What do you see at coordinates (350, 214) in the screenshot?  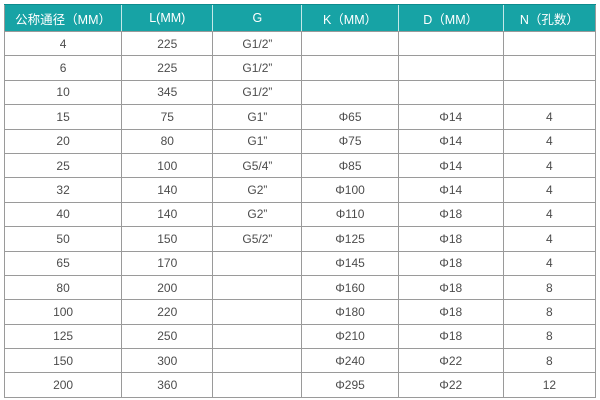 I see `table-cell: Φ110` at bounding box center [350, 214].